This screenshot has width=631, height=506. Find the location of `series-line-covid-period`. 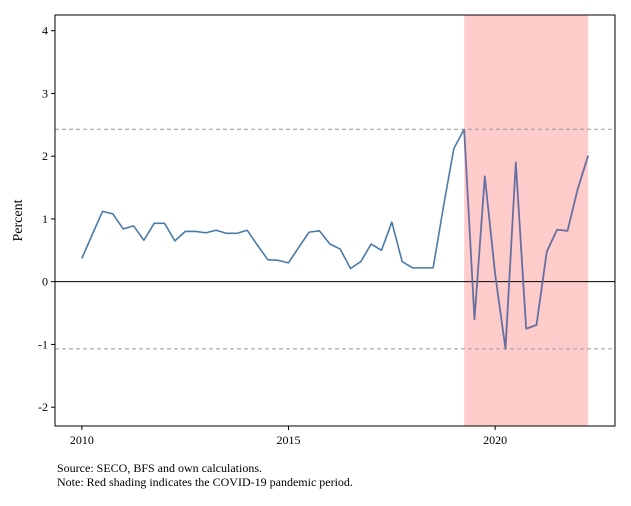

series-line-covid-period is located at coordinates (526, 239).